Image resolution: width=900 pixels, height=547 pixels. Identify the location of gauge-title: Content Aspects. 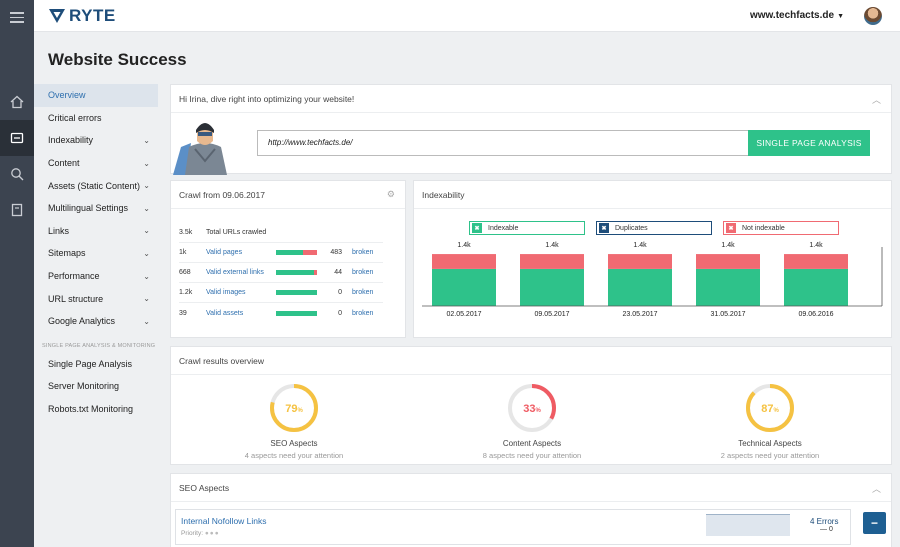
(532, 443).